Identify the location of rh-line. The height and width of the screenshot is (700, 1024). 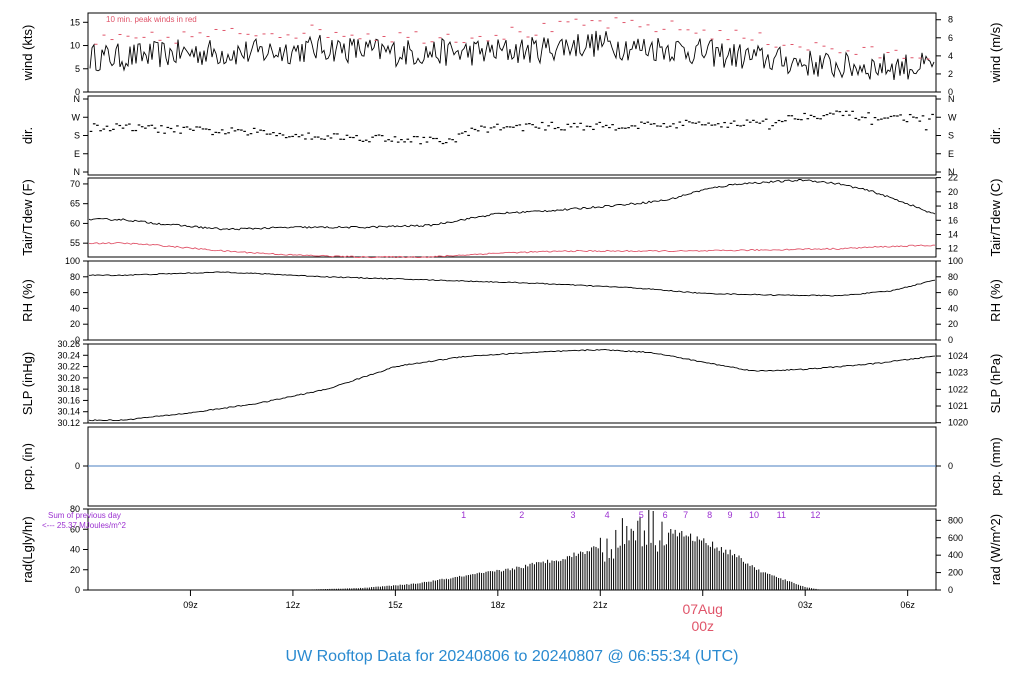
(512, 284).